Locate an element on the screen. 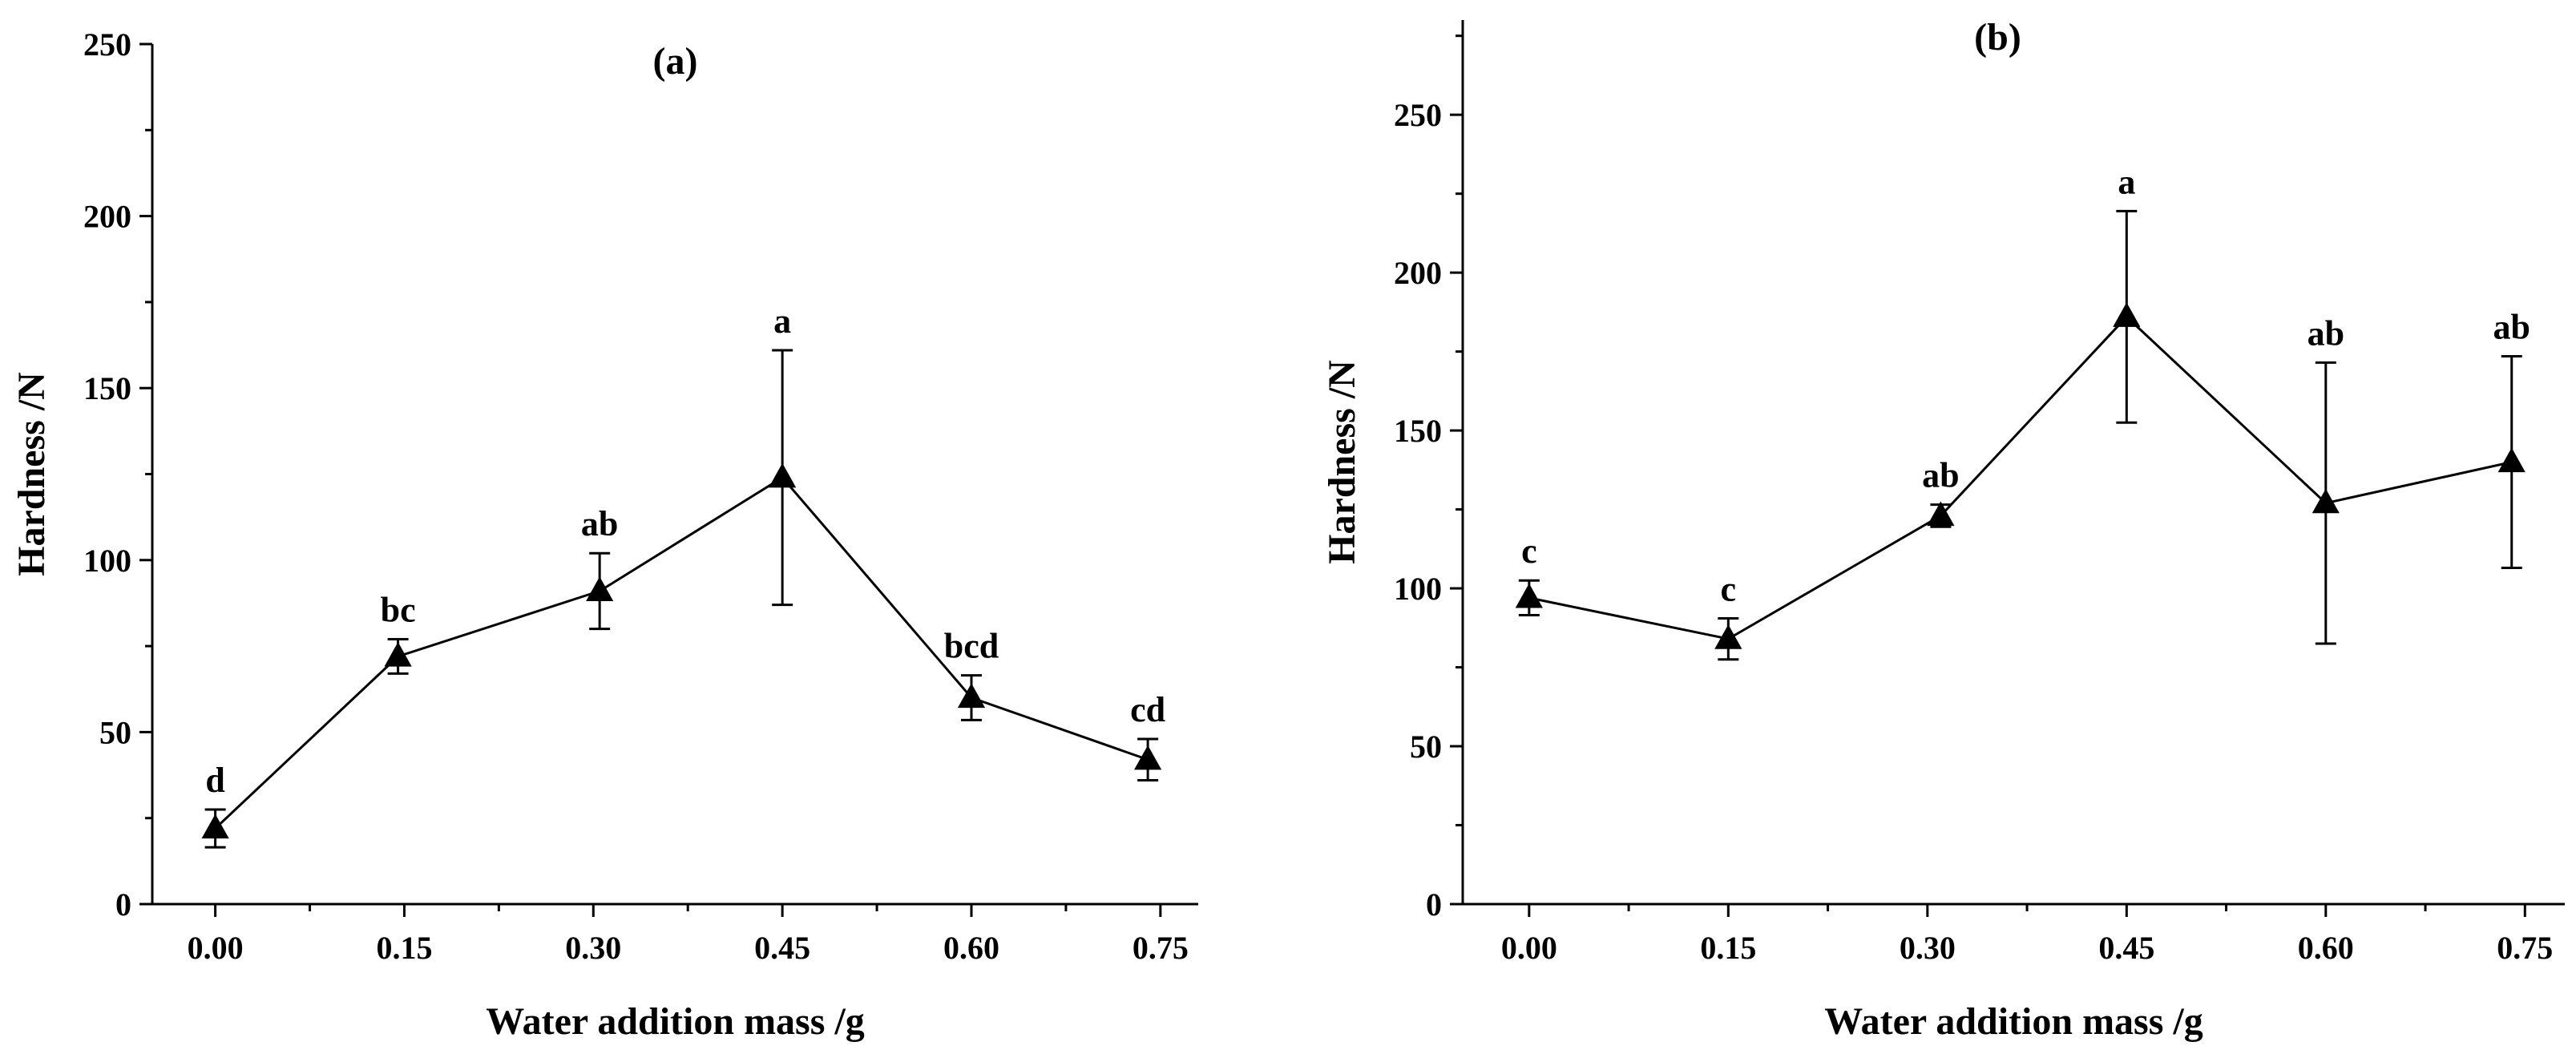 Image resolution: width=2576 pixels, height=1062 pixels. panel-title: (b) is located at coordinates (1998, 37).